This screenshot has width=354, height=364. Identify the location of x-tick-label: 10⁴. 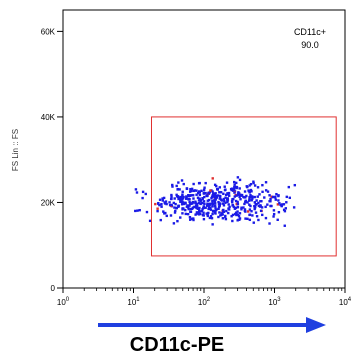
(345, 302).